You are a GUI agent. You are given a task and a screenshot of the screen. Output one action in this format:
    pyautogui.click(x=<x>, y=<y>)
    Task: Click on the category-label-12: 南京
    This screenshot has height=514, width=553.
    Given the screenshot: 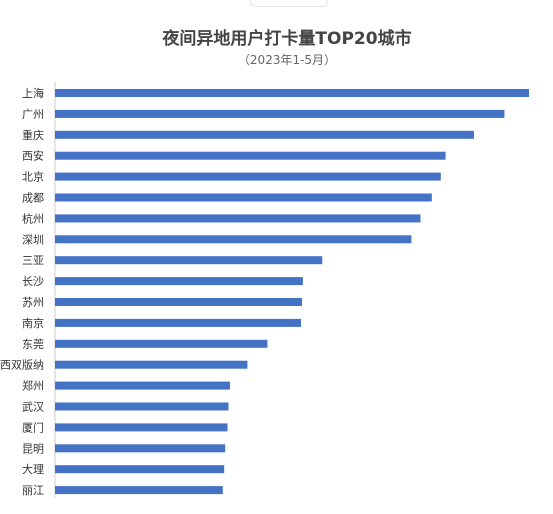 What is the action you would take?
    pyautogui.click(x=33, y=323)
    